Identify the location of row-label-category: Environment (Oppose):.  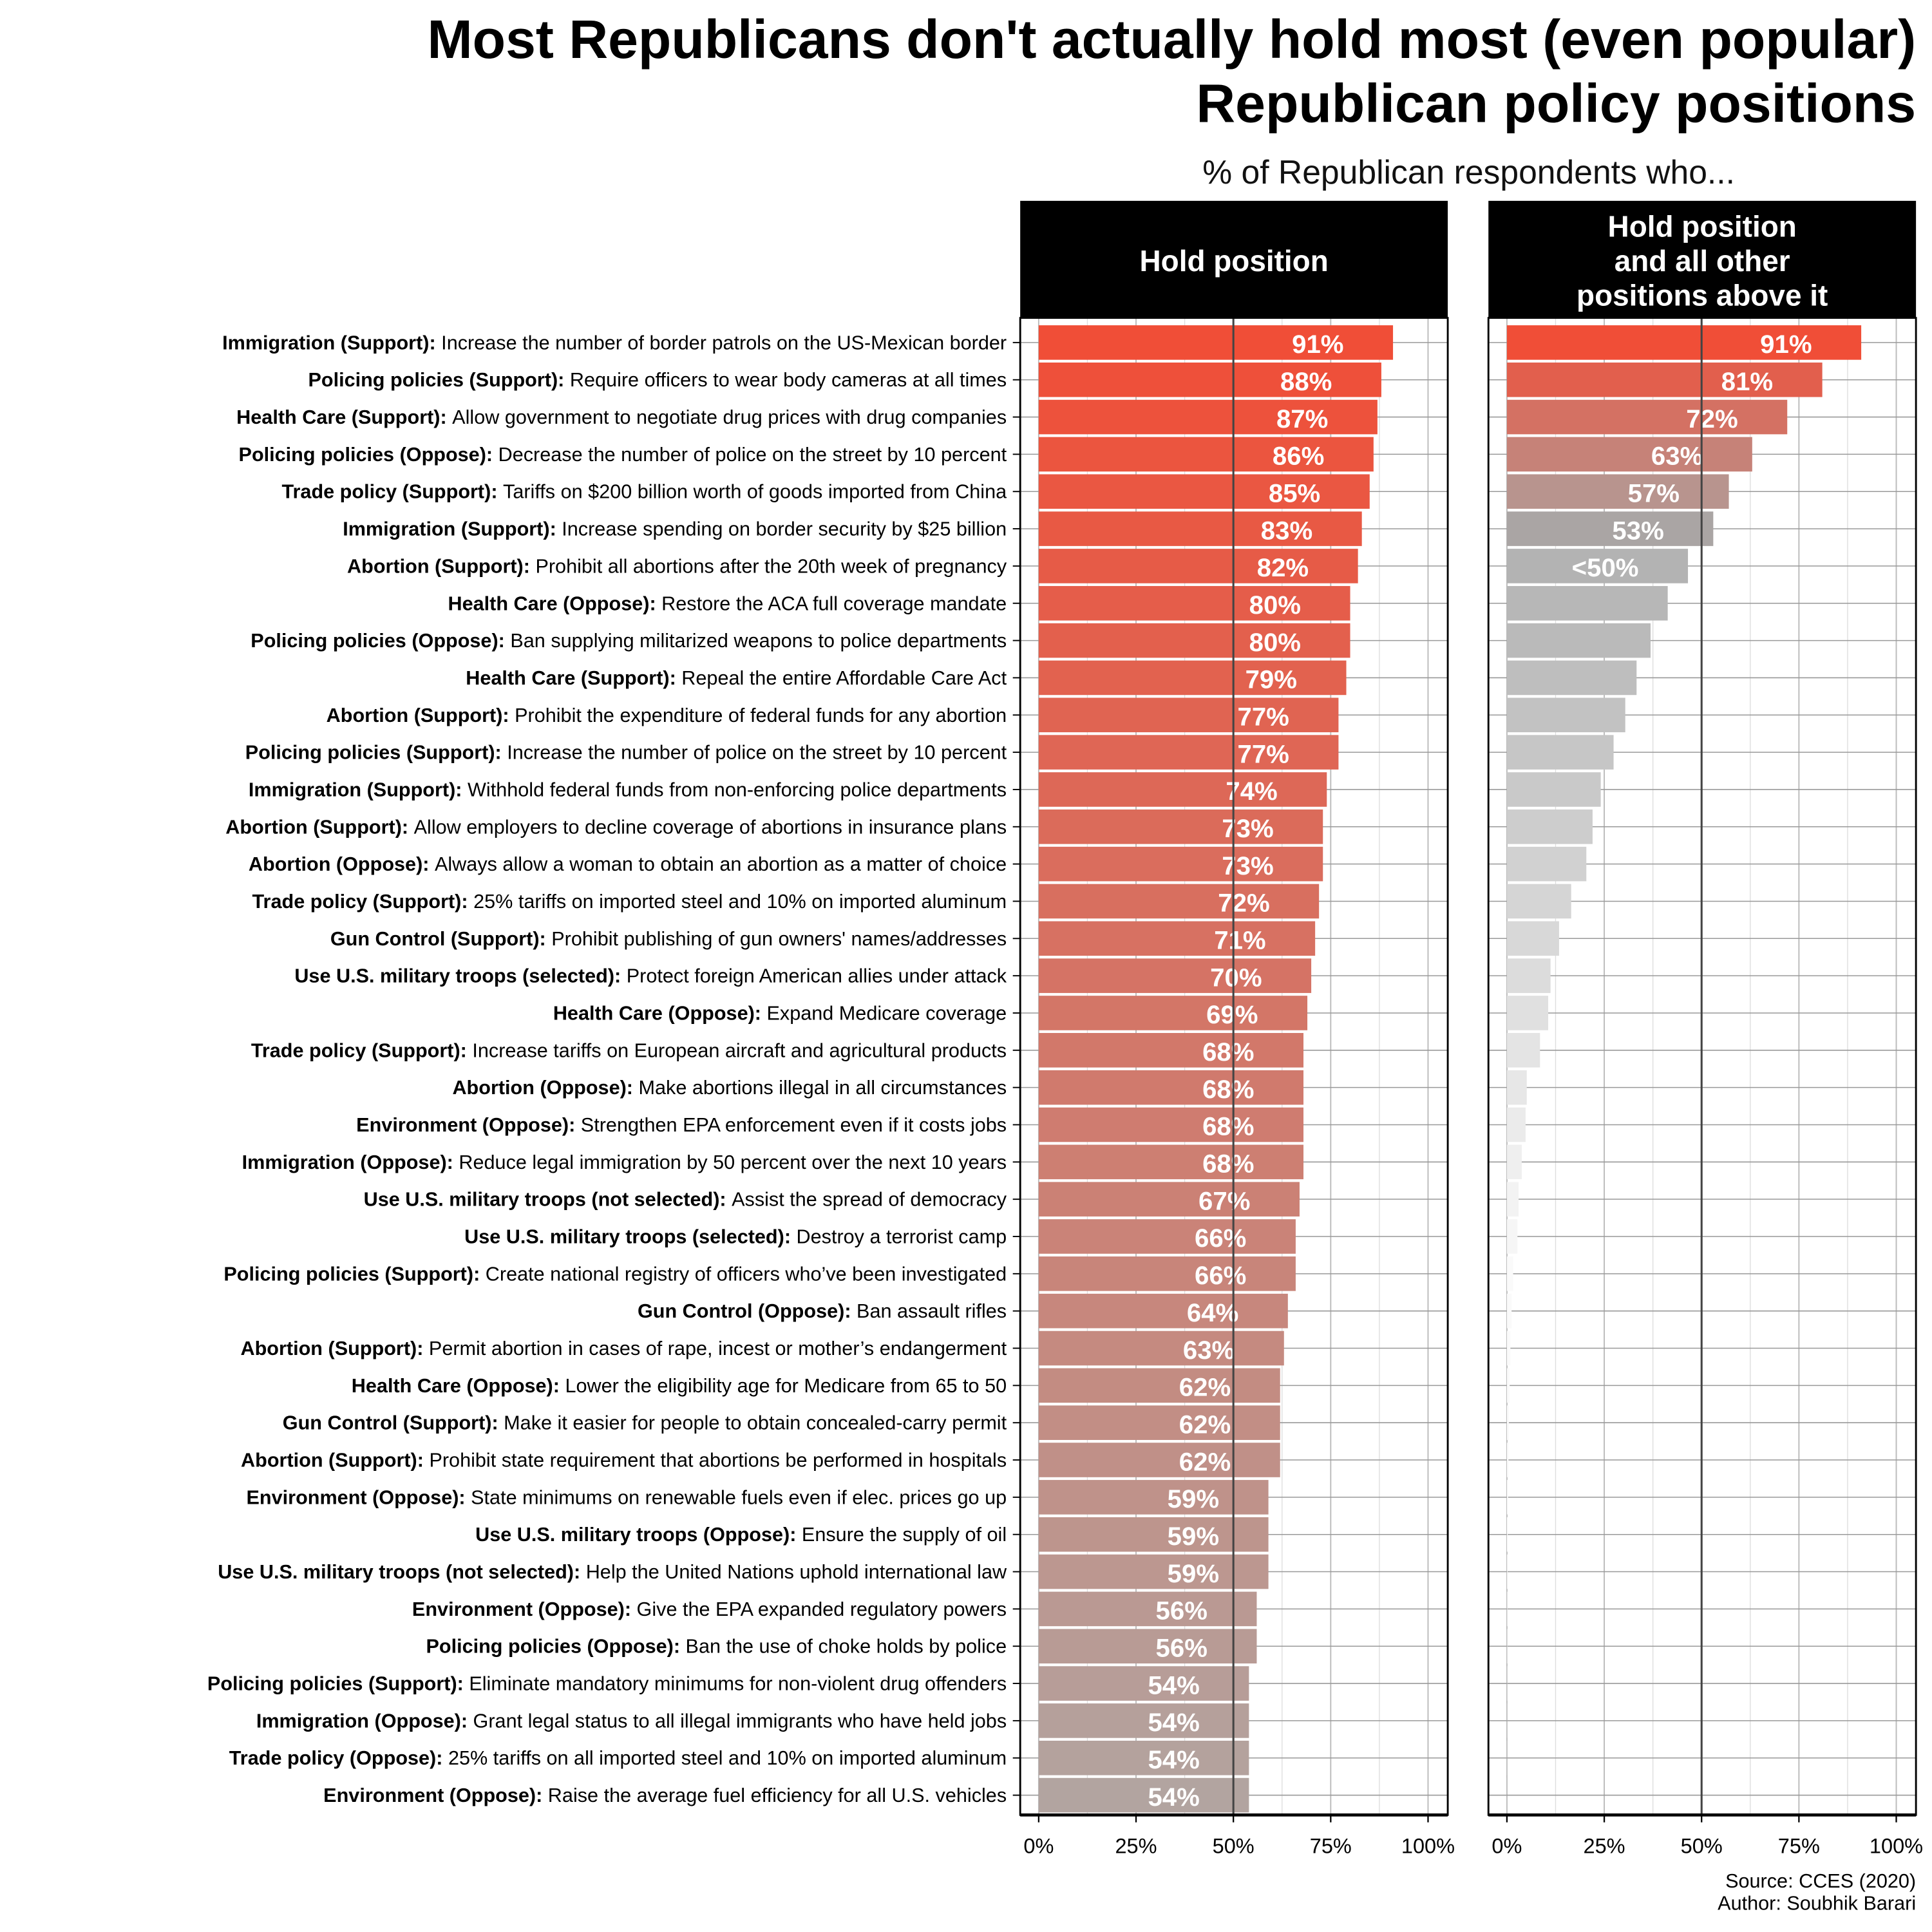
(468, 1125).